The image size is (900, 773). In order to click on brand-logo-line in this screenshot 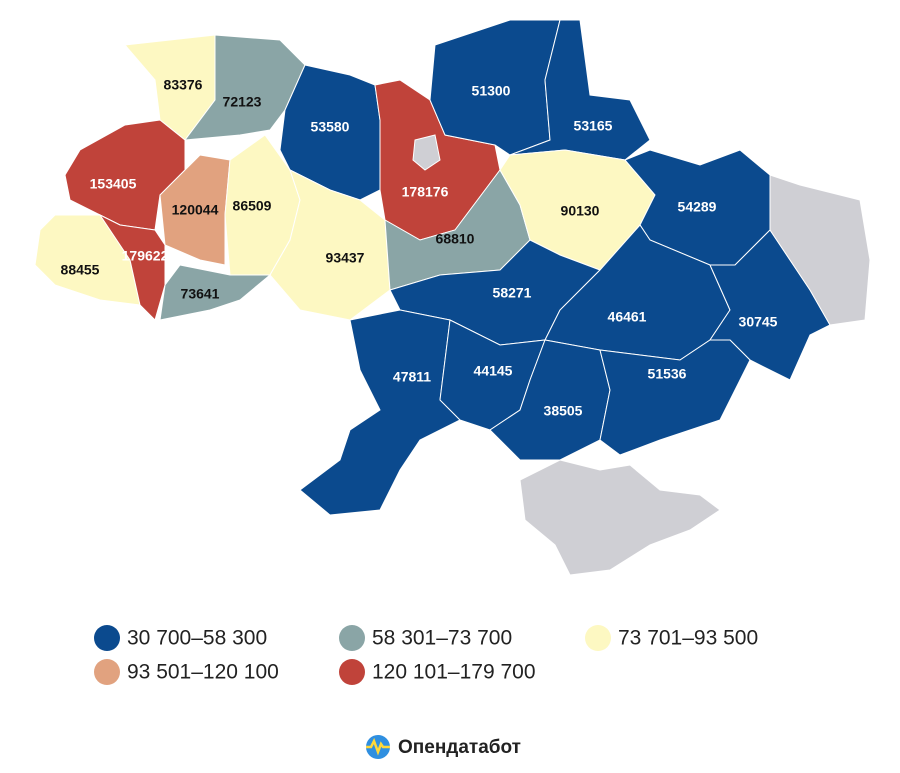, I will do `click(378, 746)`.